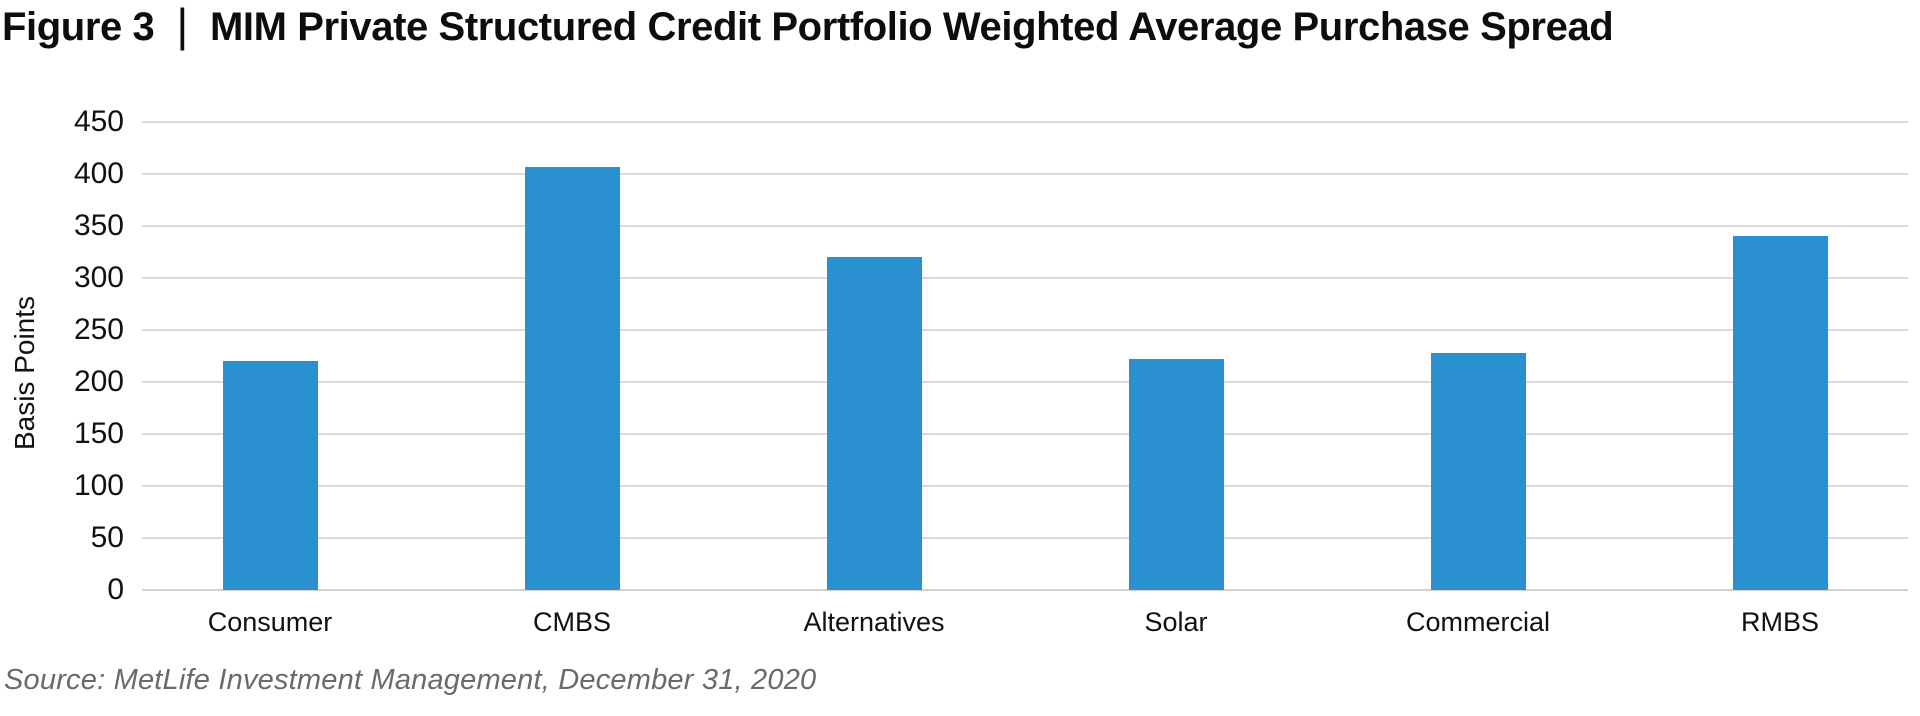 The height and width of the screenshot is (716, 1920). I want to click on bar-consumer, so click(270, 475).